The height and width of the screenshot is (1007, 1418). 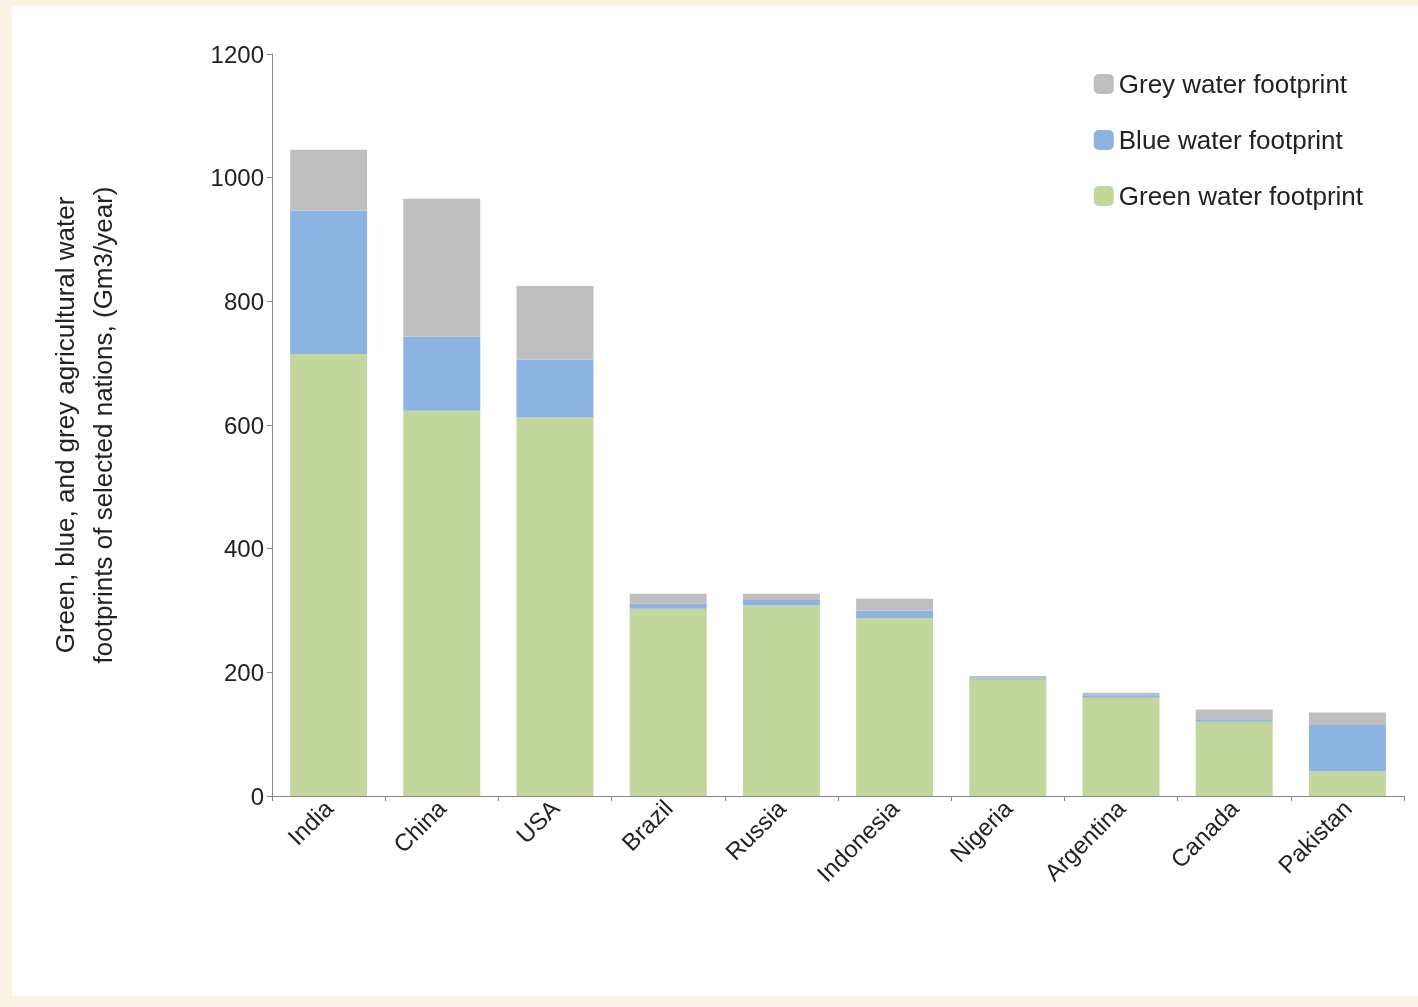 What do you see at coordinates (243, 672) in the screenshot?
I see `y-tick-label: 200` at bounding box center [243, 672].